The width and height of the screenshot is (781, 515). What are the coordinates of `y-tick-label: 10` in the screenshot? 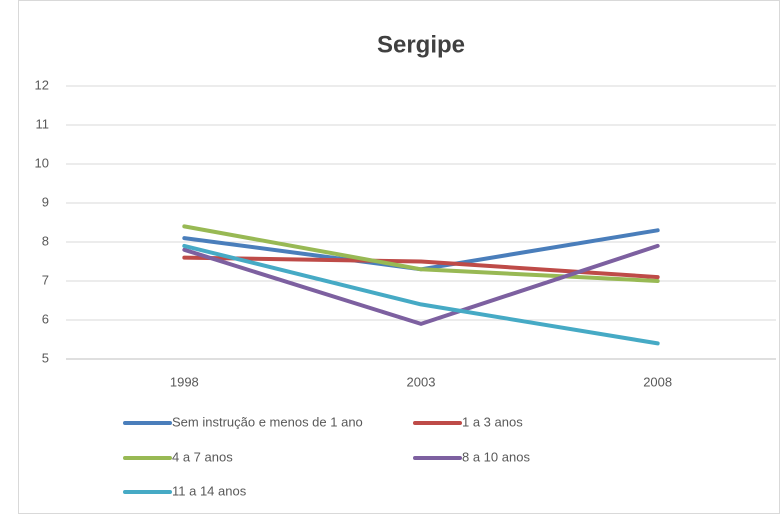 It's located at (42, 162).